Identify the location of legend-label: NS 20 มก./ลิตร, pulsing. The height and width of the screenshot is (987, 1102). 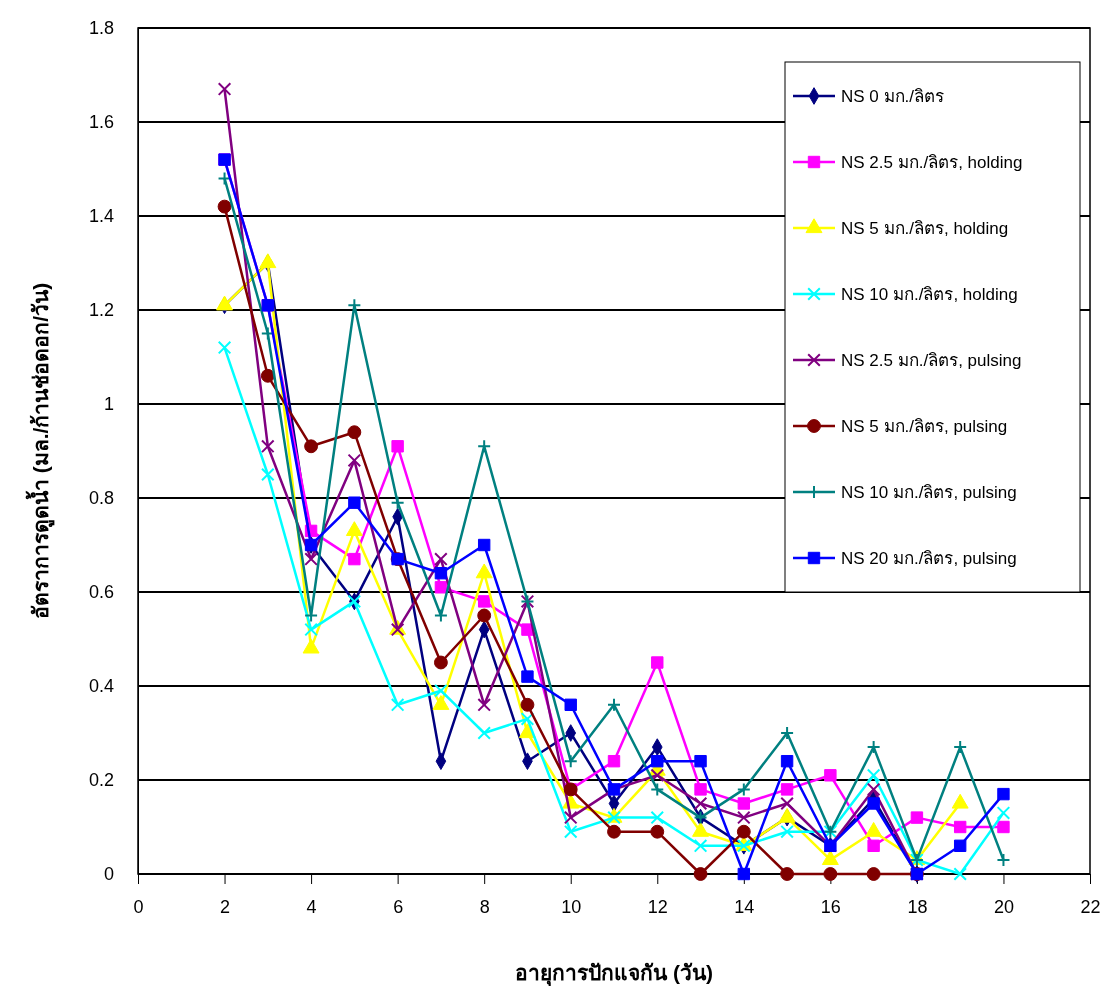
(929, 558).